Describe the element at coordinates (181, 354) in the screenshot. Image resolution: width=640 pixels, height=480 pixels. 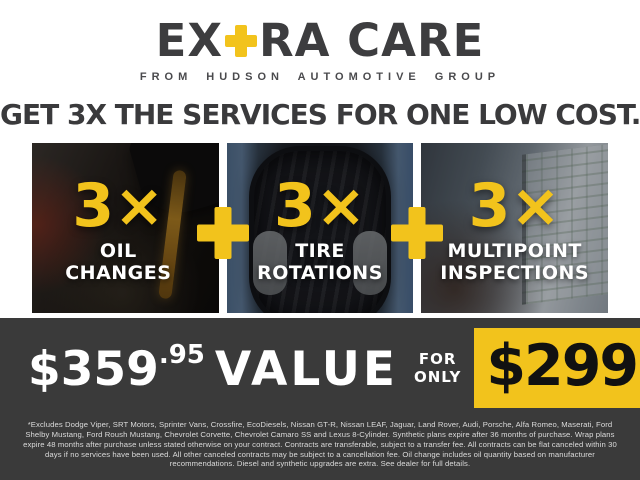
I see `value-price-cents: .95` at that location.